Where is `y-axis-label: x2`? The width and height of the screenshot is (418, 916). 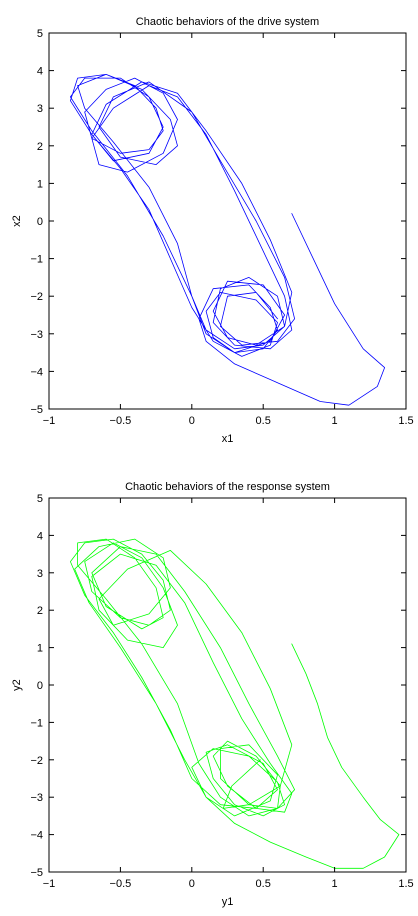 y-axis-label: x2 is located at coordinates (17, 221).